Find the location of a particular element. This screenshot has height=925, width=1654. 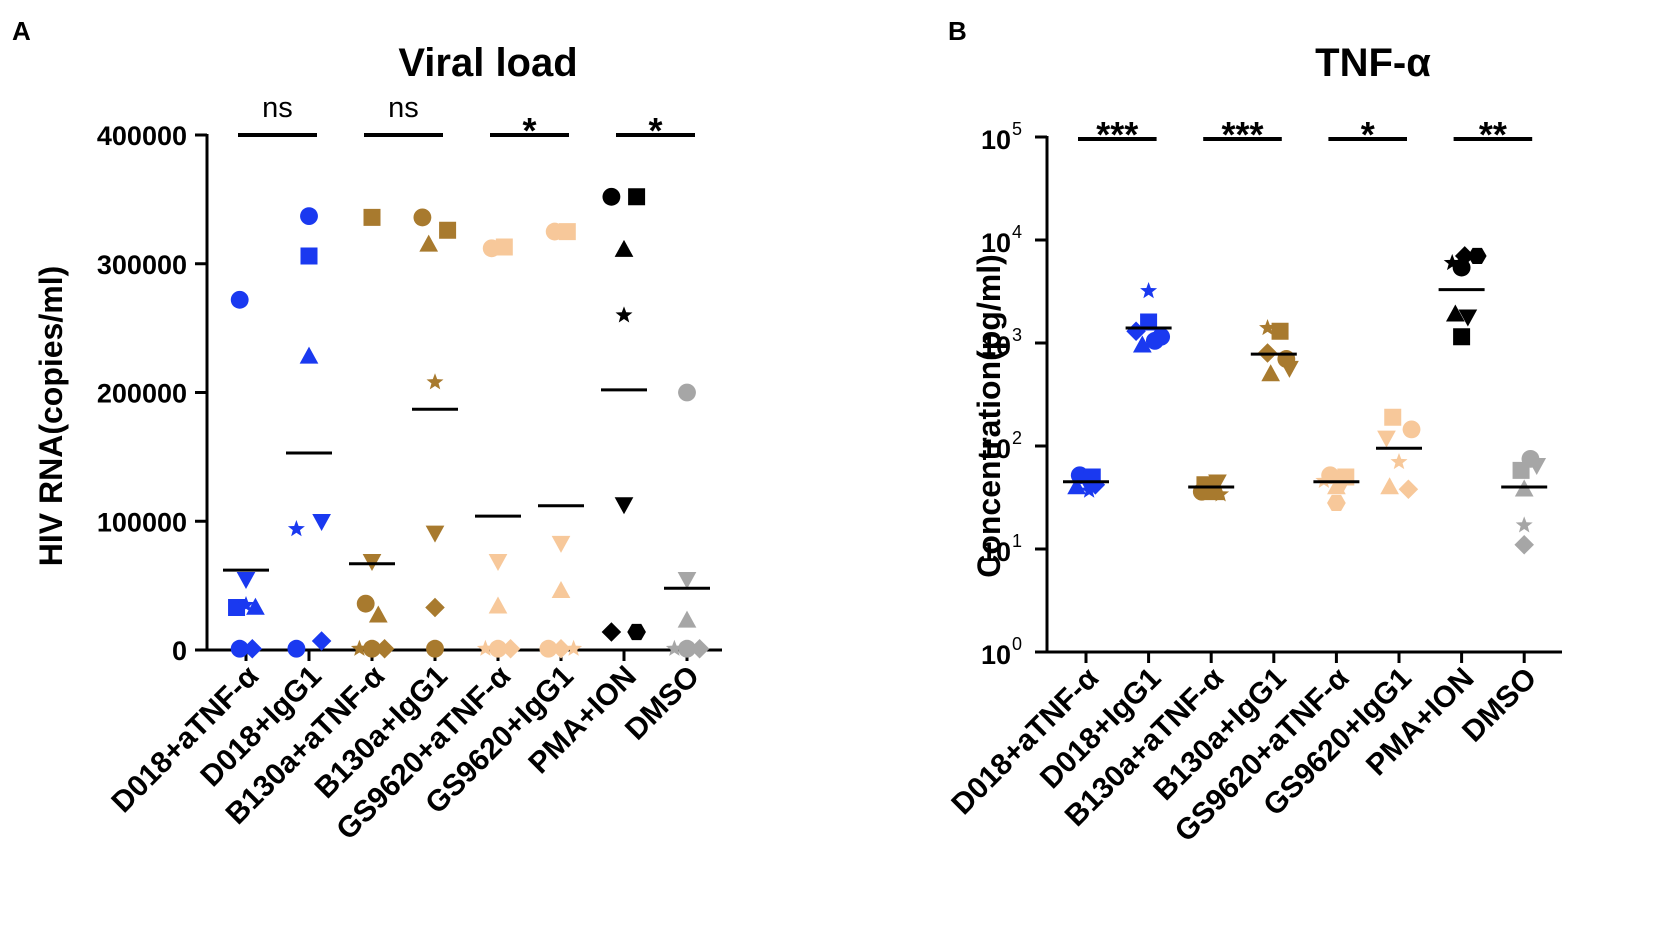

y-tick-label: 200000 is located at coordinates (142, 394).